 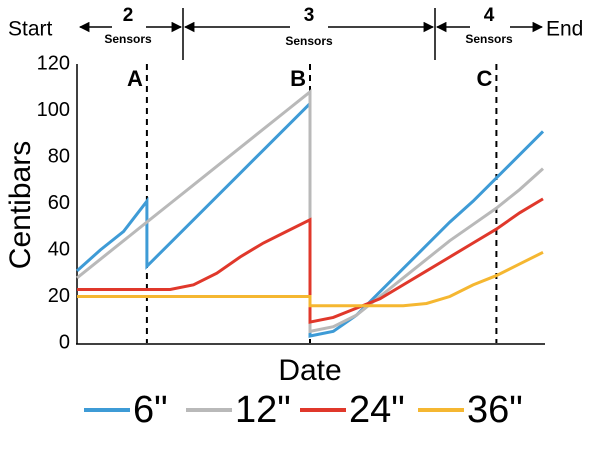 What do you see at coordinates (59, 203) in the screenshot?
I see `y-tick-label: 60` at bounding box center [59, 203].